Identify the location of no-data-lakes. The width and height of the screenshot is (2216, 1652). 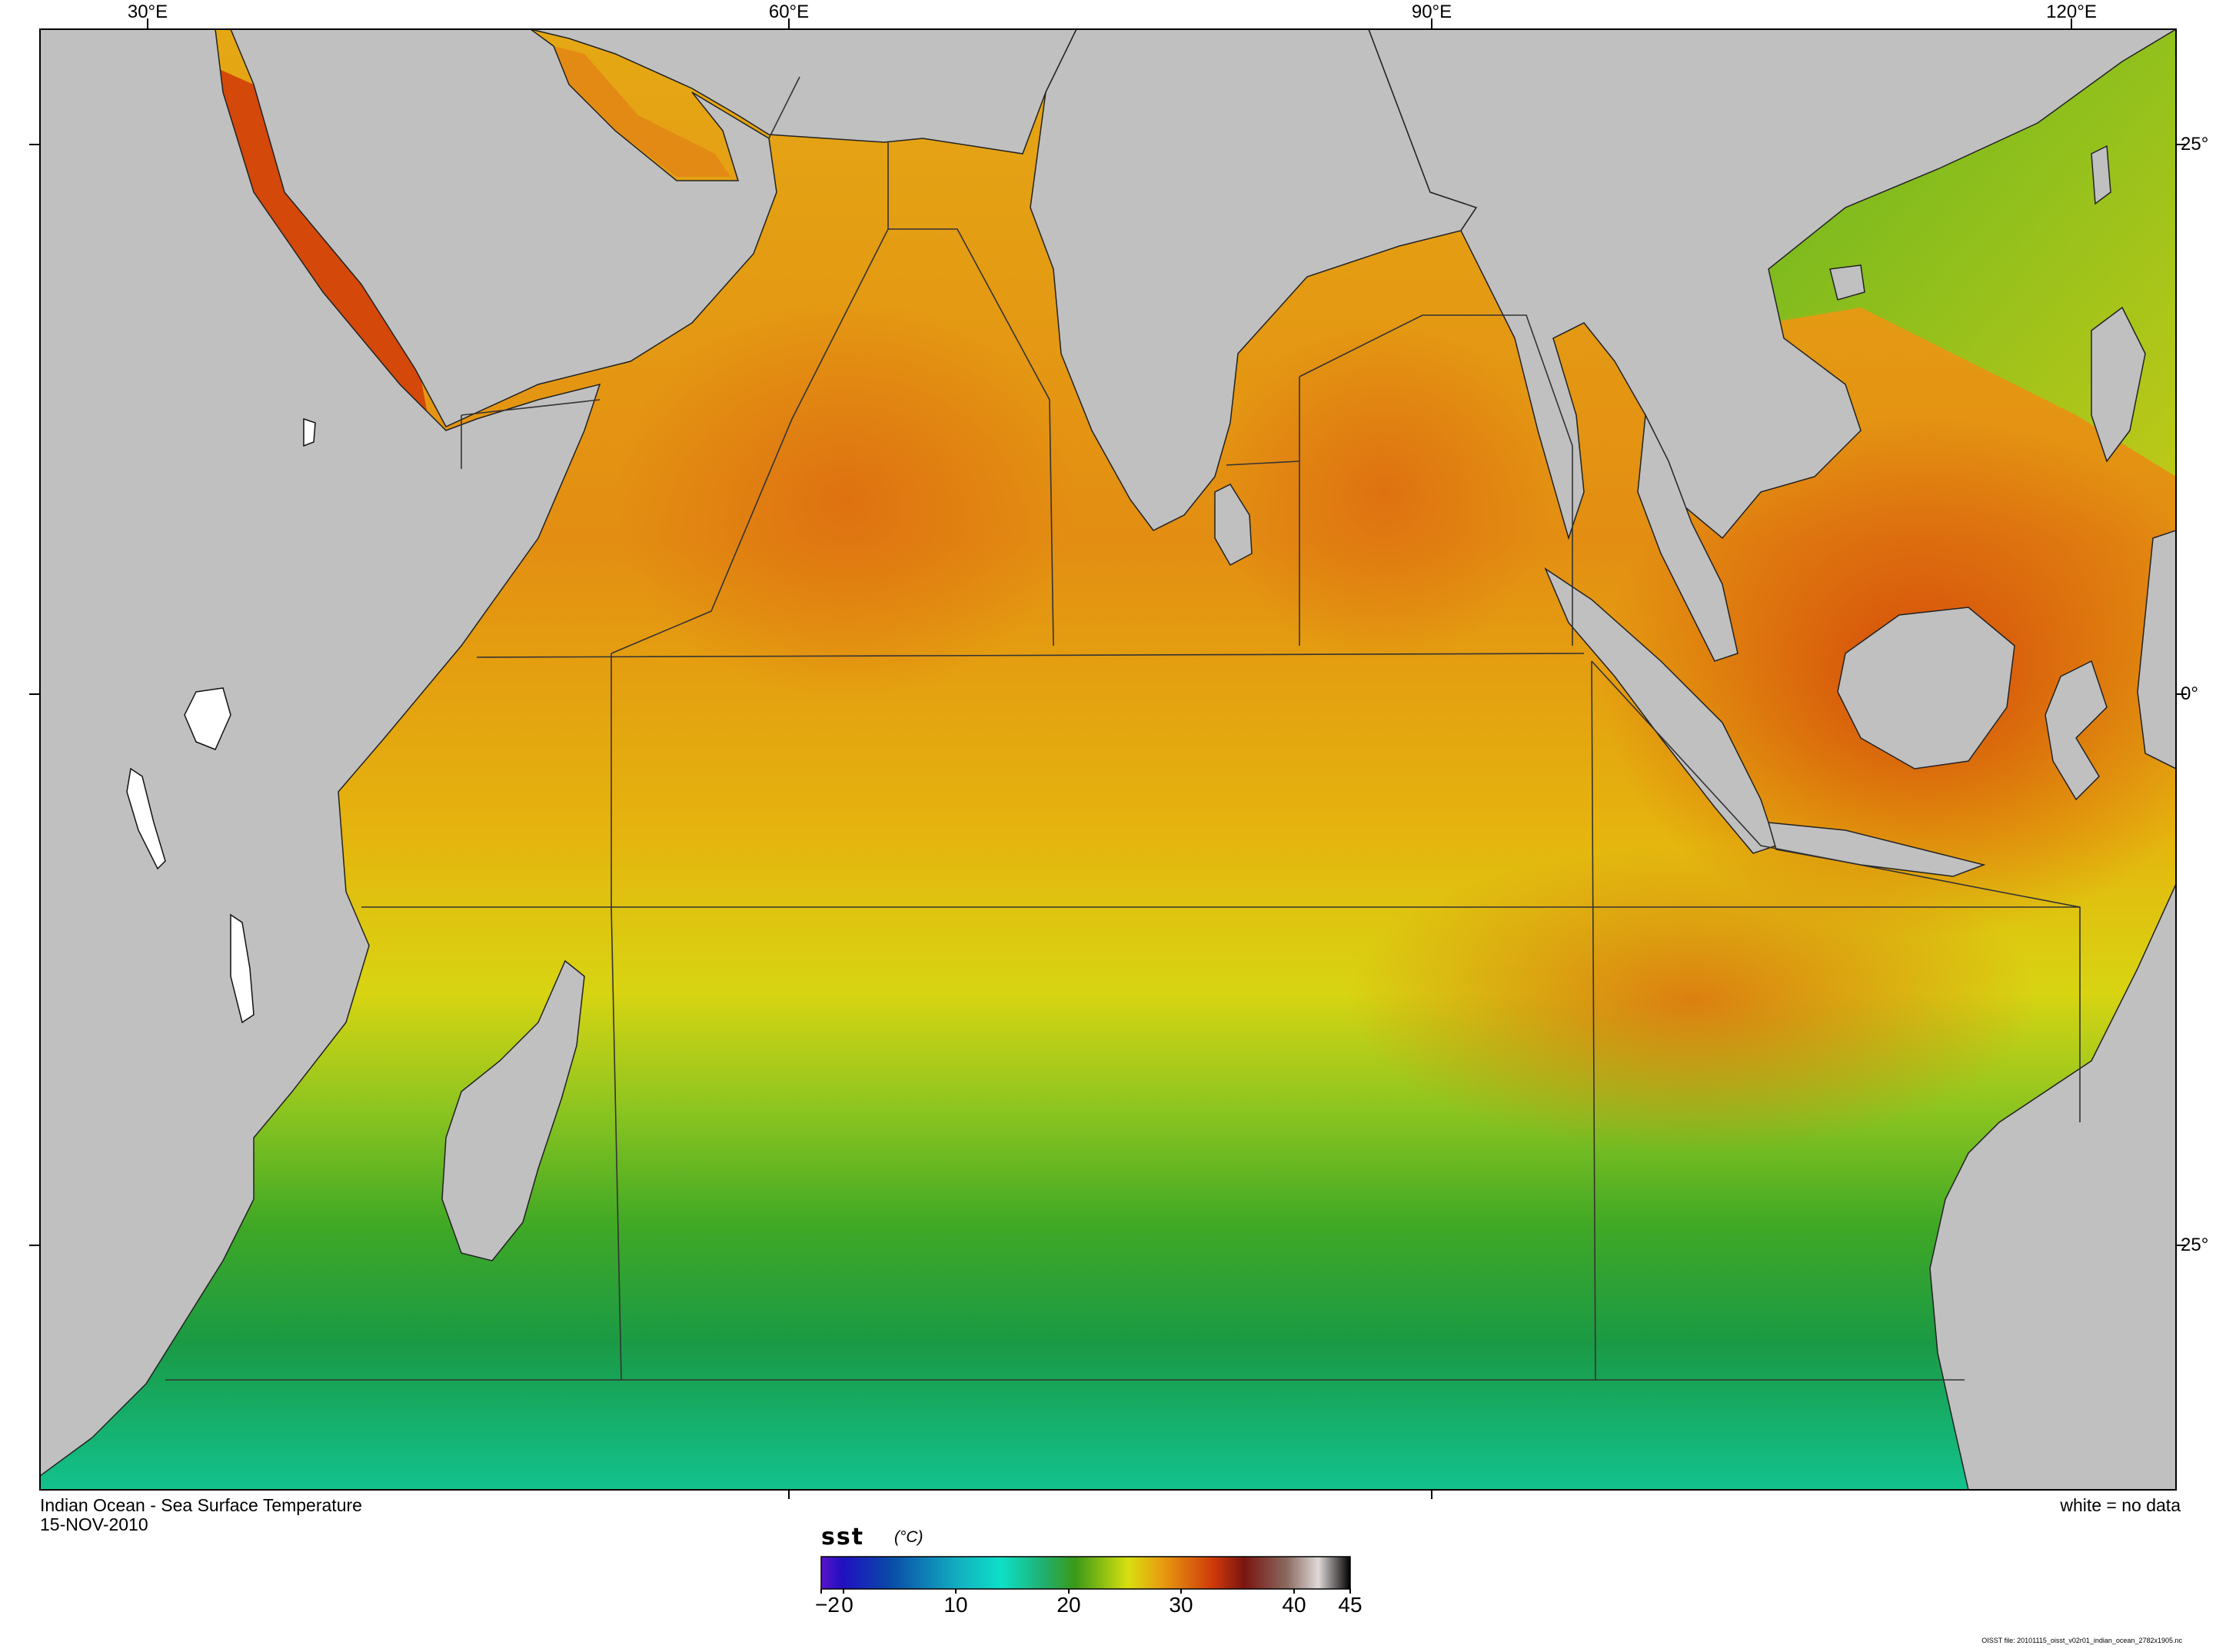
(221, 720).